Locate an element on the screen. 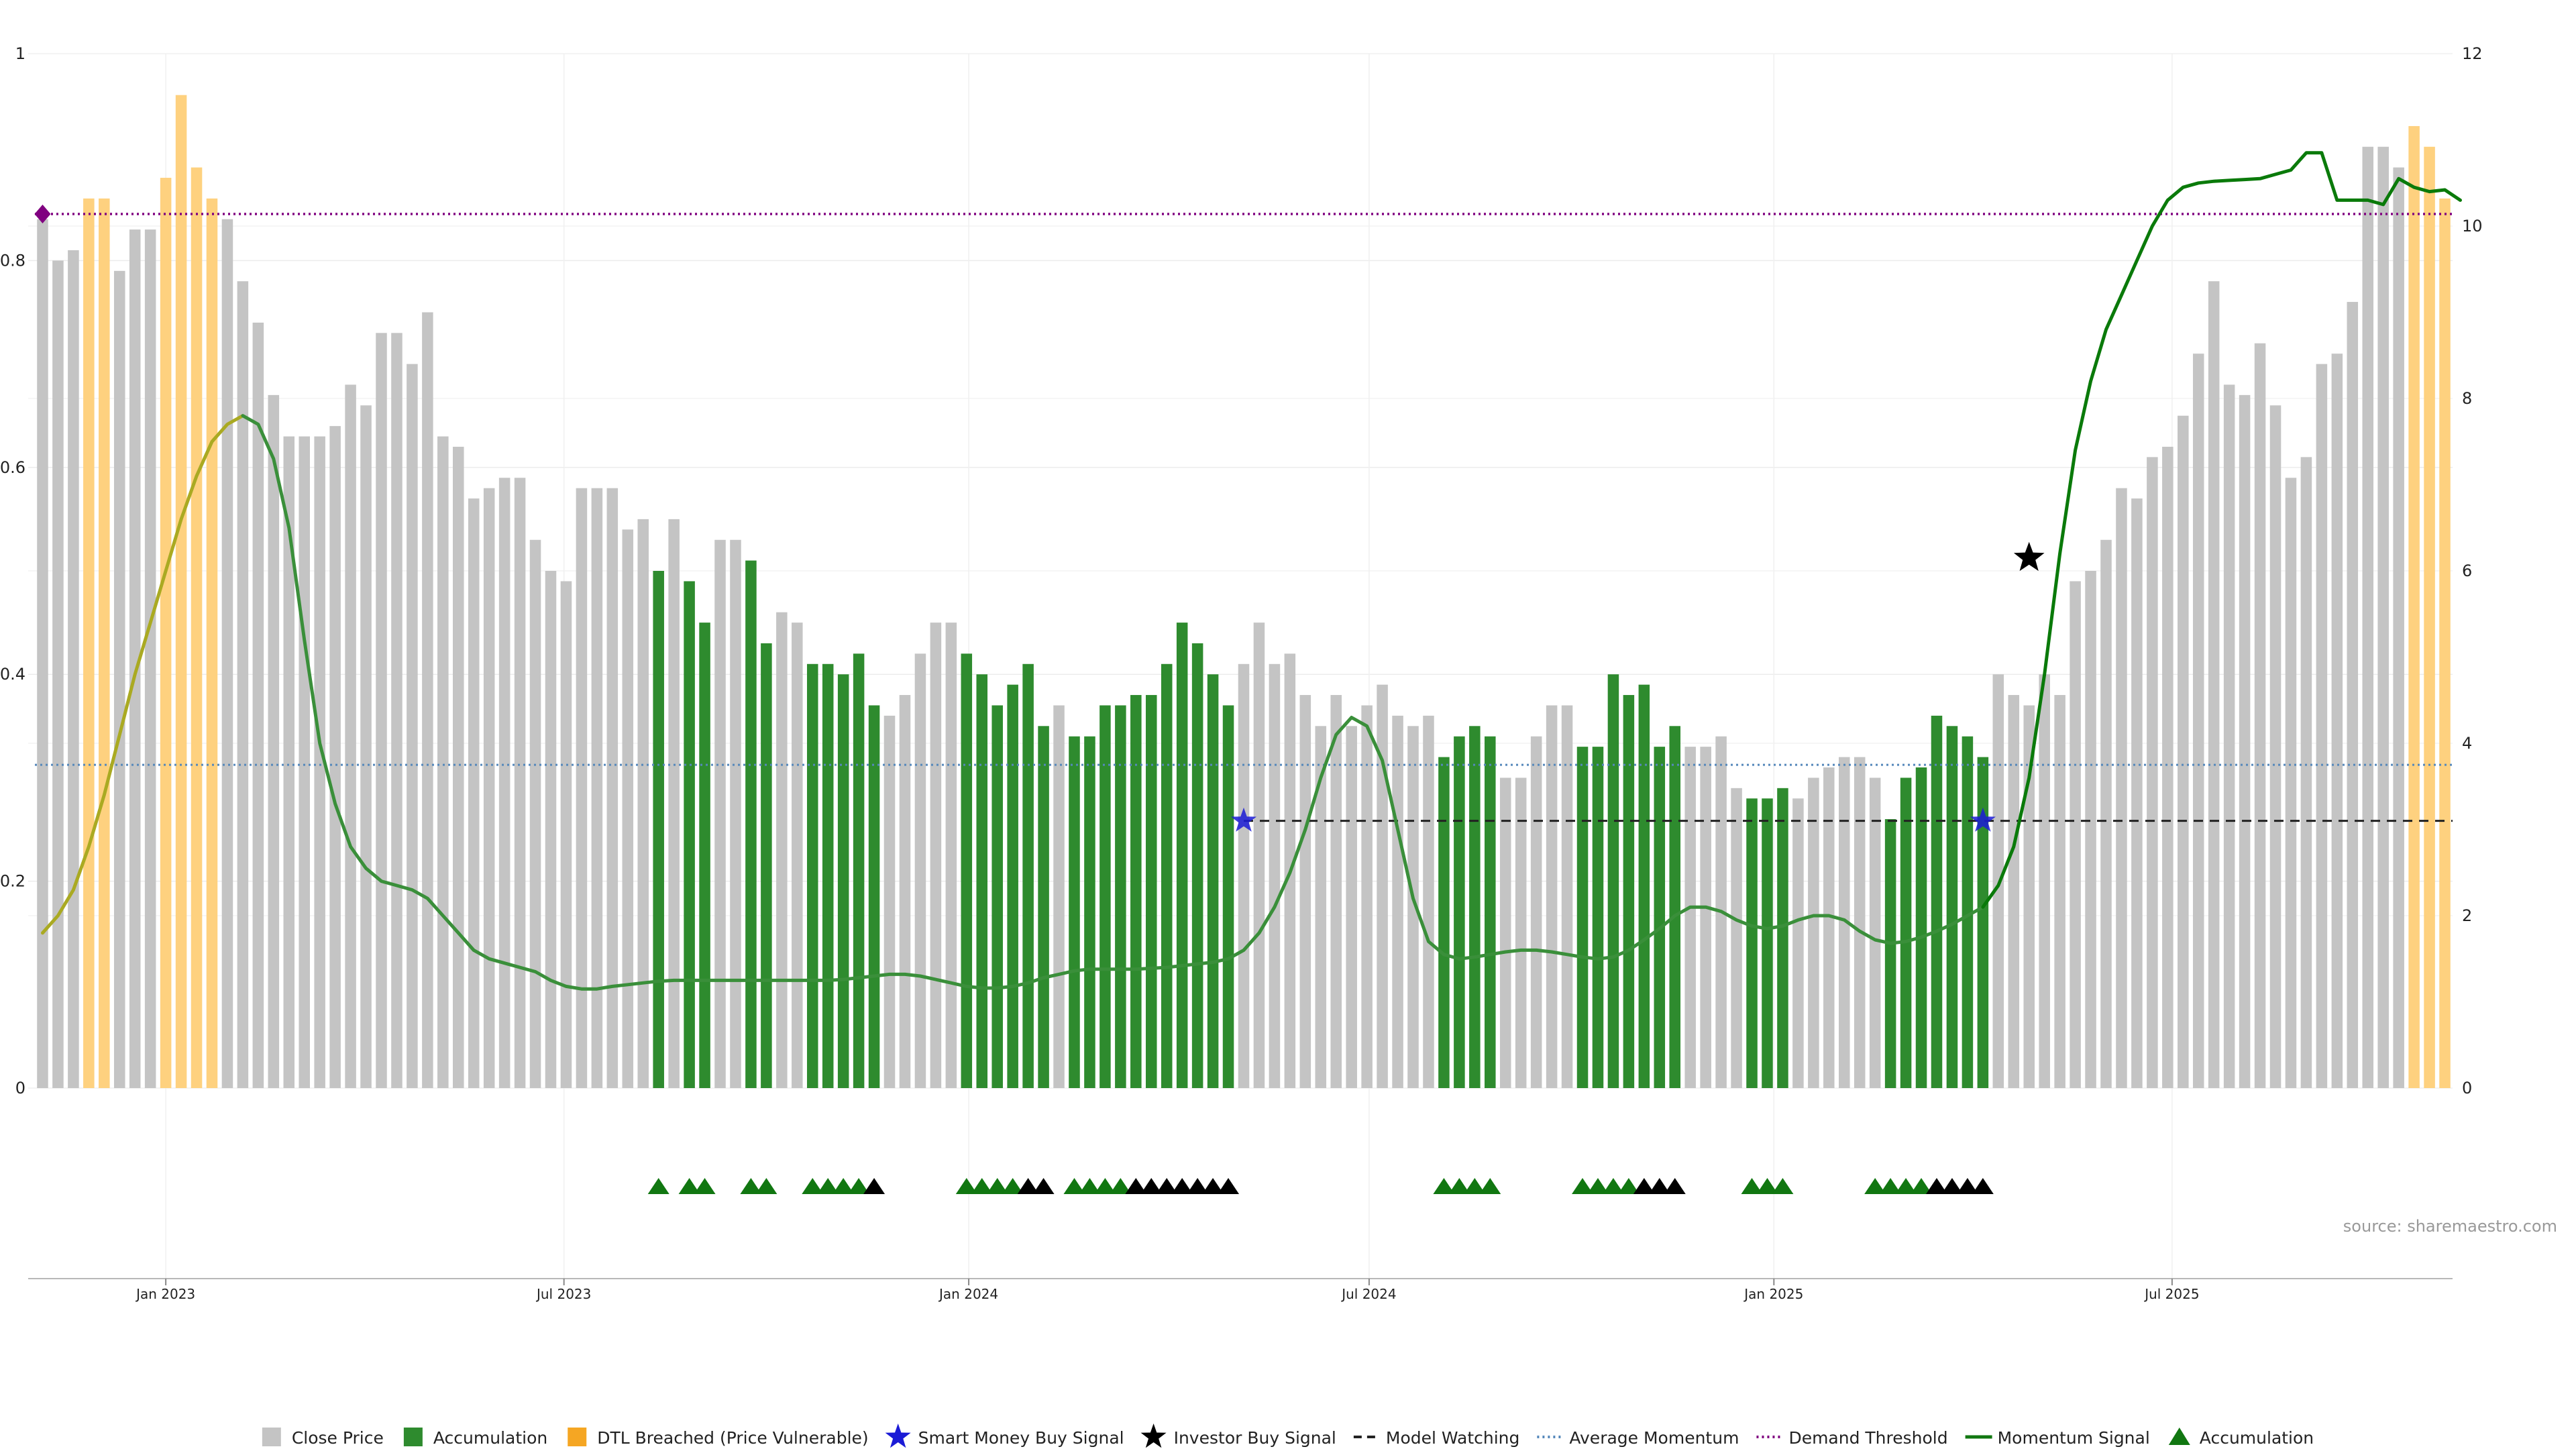 Image resolution: width=2576 pixels, height=1449 pixels. legend-investor-star-icon is located at coordinates (1153, 1436).